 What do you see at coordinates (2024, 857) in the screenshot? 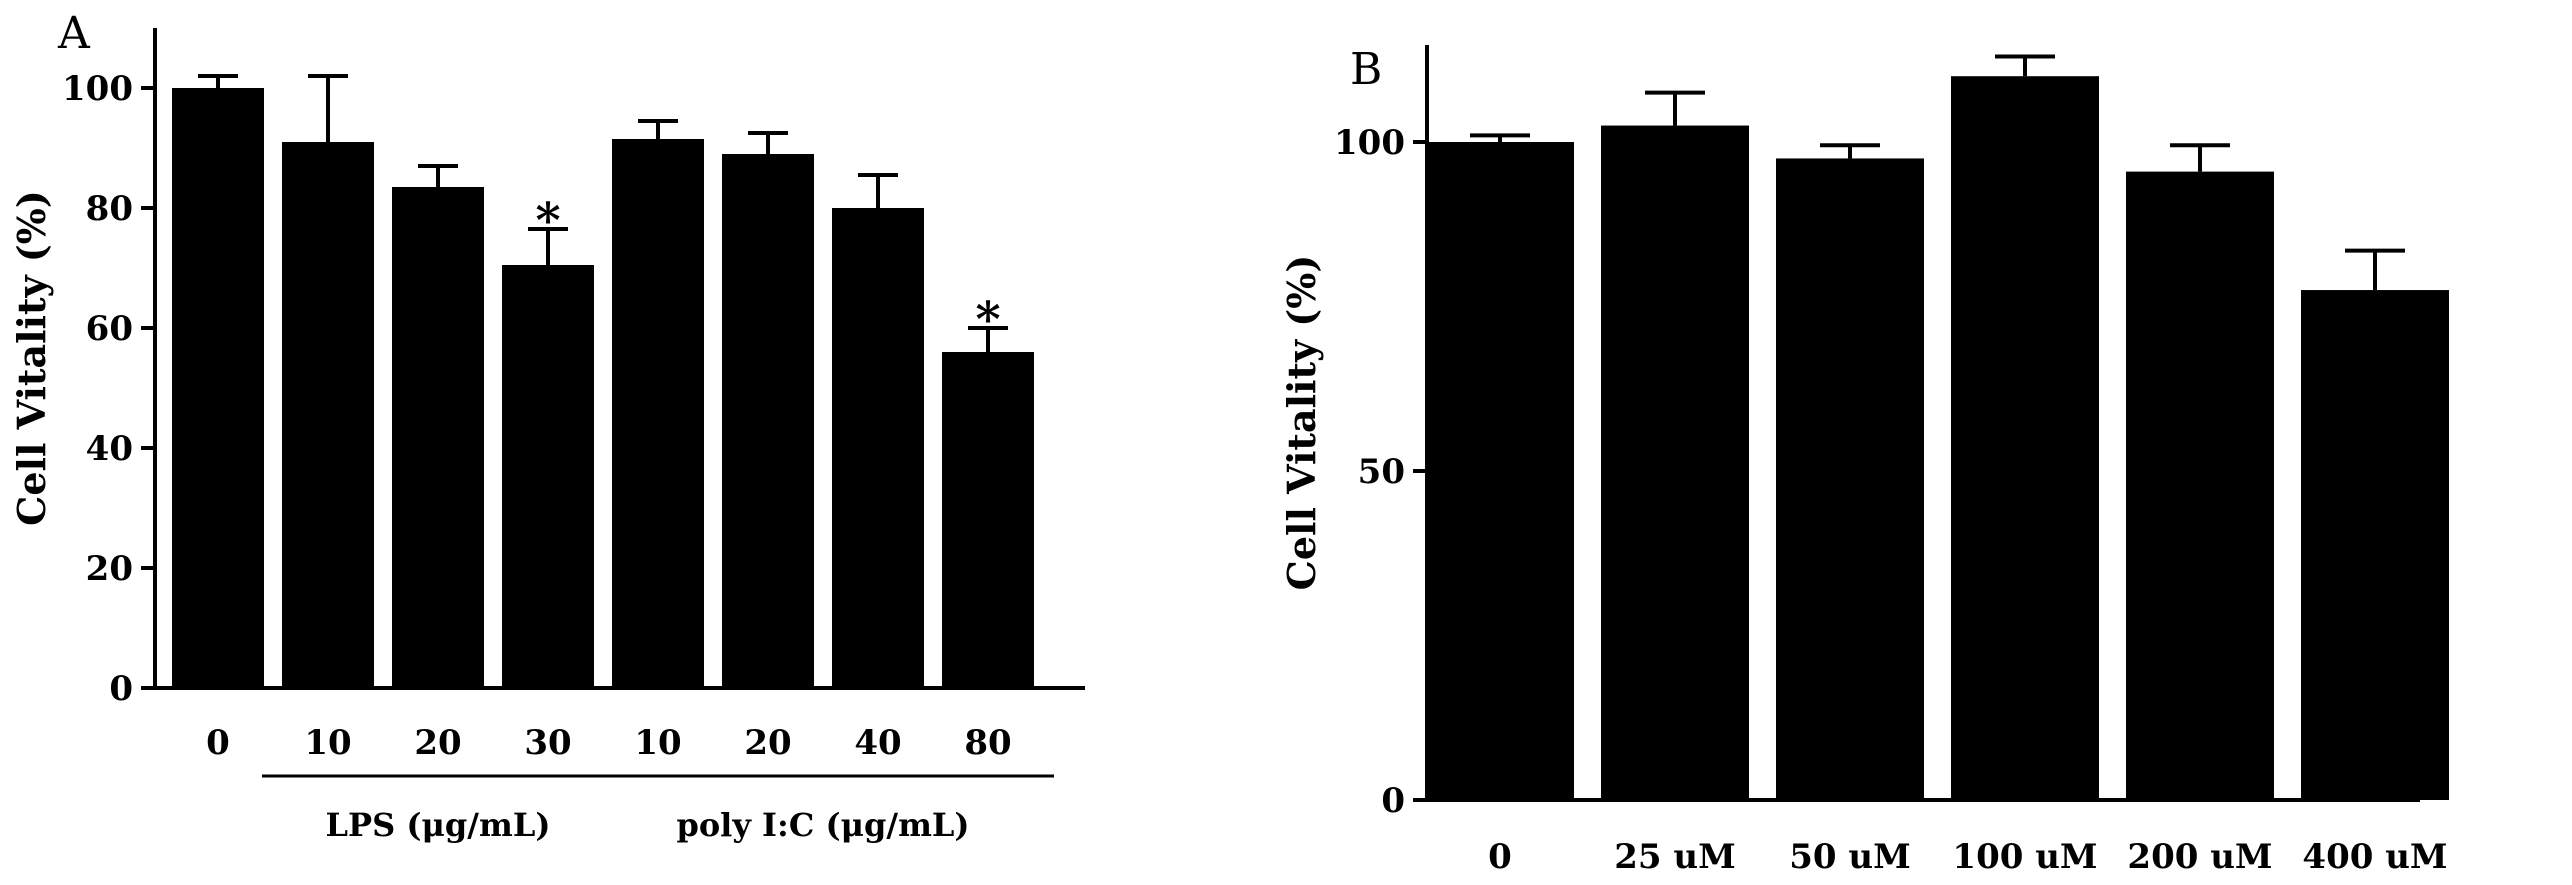
I see `x-tick-label: 100 uM` at bounding box center [2024, 857].